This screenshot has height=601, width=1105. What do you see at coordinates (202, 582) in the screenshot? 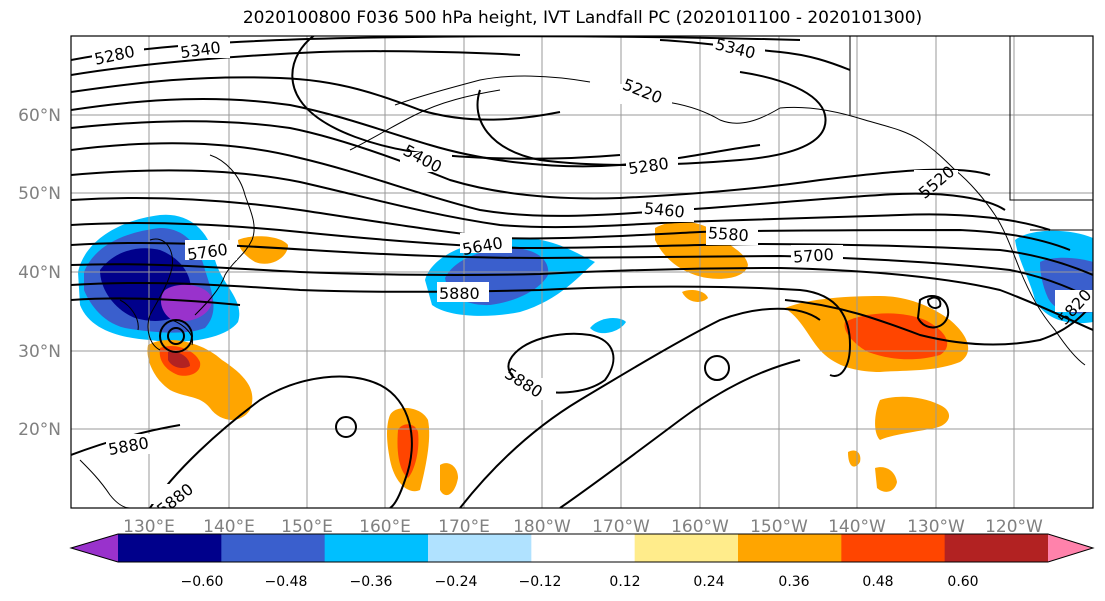
I see `colorbar-tick-label: −0.60` at bounding box center [202, 582].